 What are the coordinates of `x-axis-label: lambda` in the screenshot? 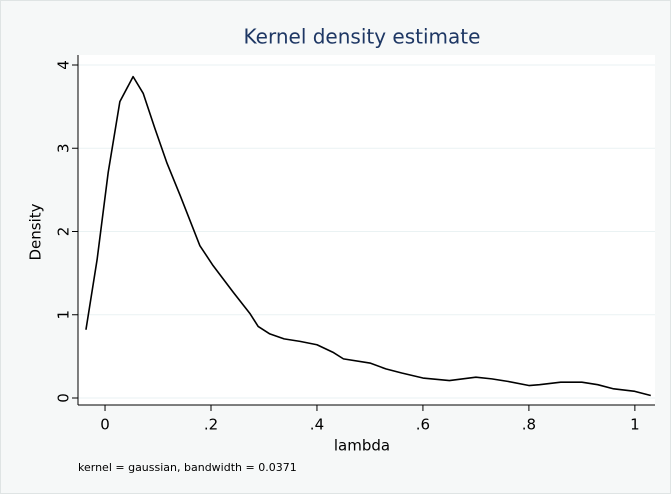 It's located at (362, 446).